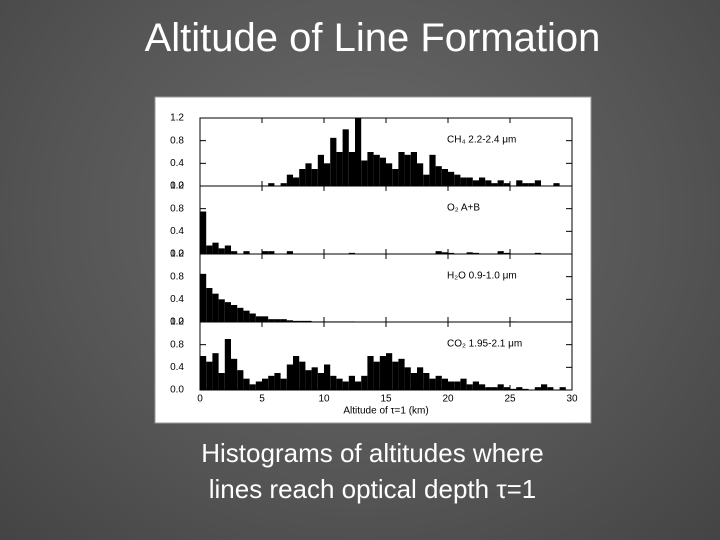 The width and height of the screenshot is (720, 540). What do you see at coordinates (372, 489) in the screenshot?
I see `caption-line: lines reach optical depth τ=1` at bounding box center [372, 489].